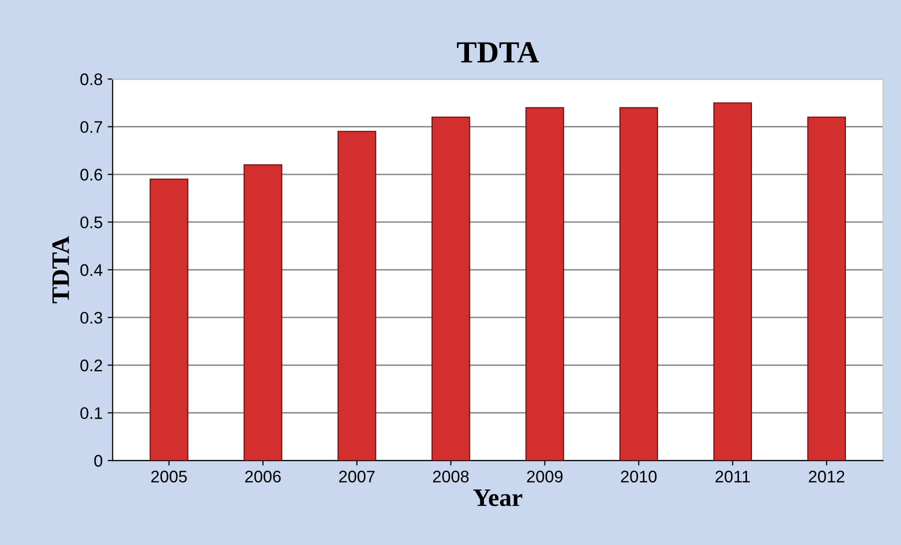 The image size is (901, 545). Describe the element at coordinates (98, 460) in the screenshot. I see `y-tick-label: 0` at that location.